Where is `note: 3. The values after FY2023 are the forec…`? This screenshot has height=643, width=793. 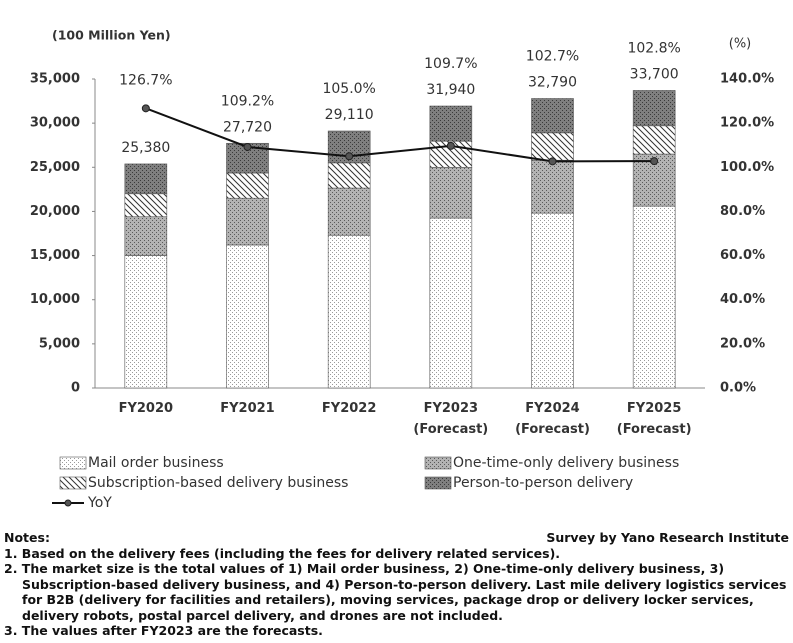 note: 3. The values after FY2023 are the forec… is located at coordinates (163, 630).